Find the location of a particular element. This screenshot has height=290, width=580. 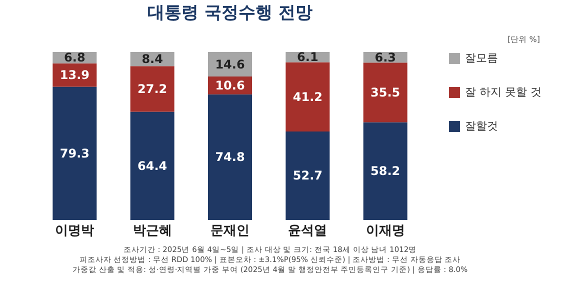

x-tick-label: 박근혜 is located at coordinates (152, 231).